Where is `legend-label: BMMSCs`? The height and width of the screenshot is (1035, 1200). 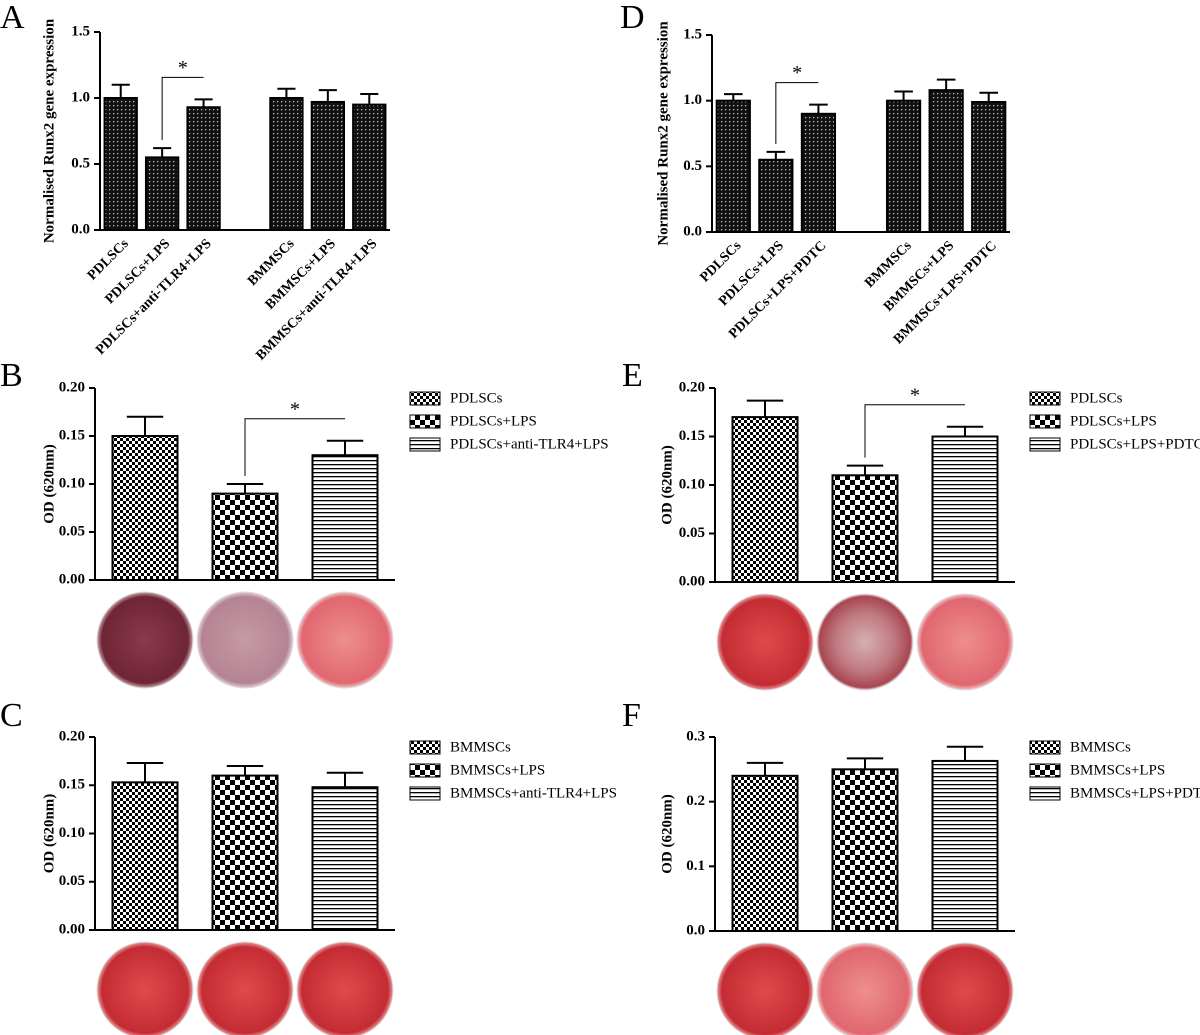
legend-label: BMMSCs is located at coordinates (480, 747).